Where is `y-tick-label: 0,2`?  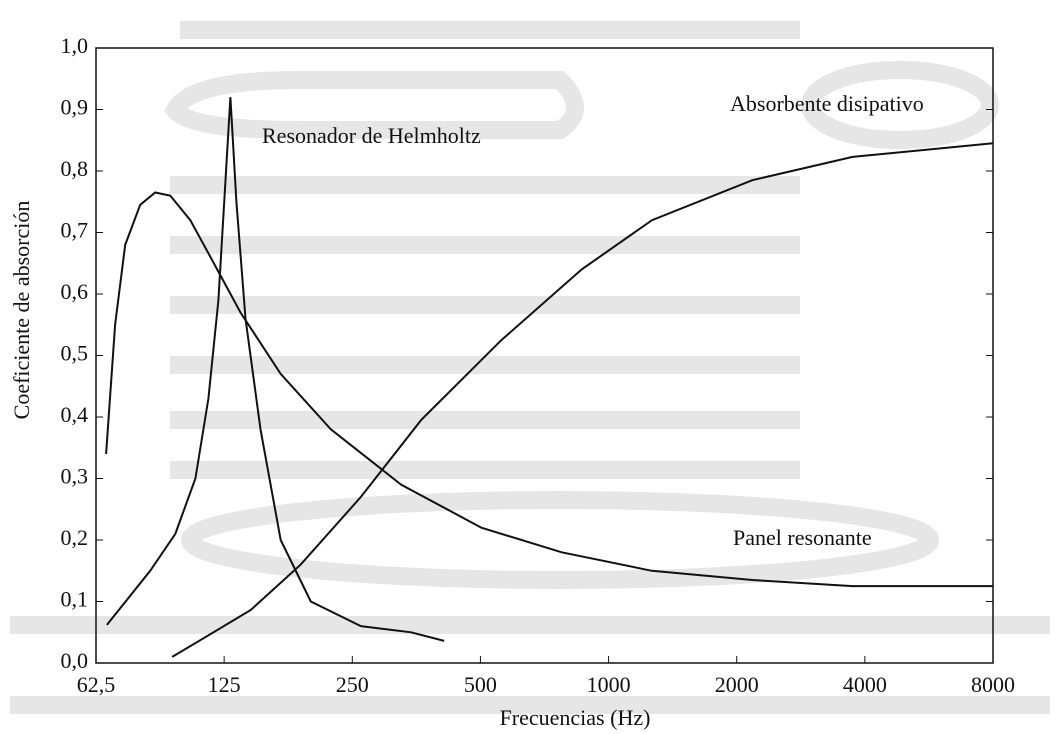
y-tick-label: 0,2 is located at coordinates (75, 537).